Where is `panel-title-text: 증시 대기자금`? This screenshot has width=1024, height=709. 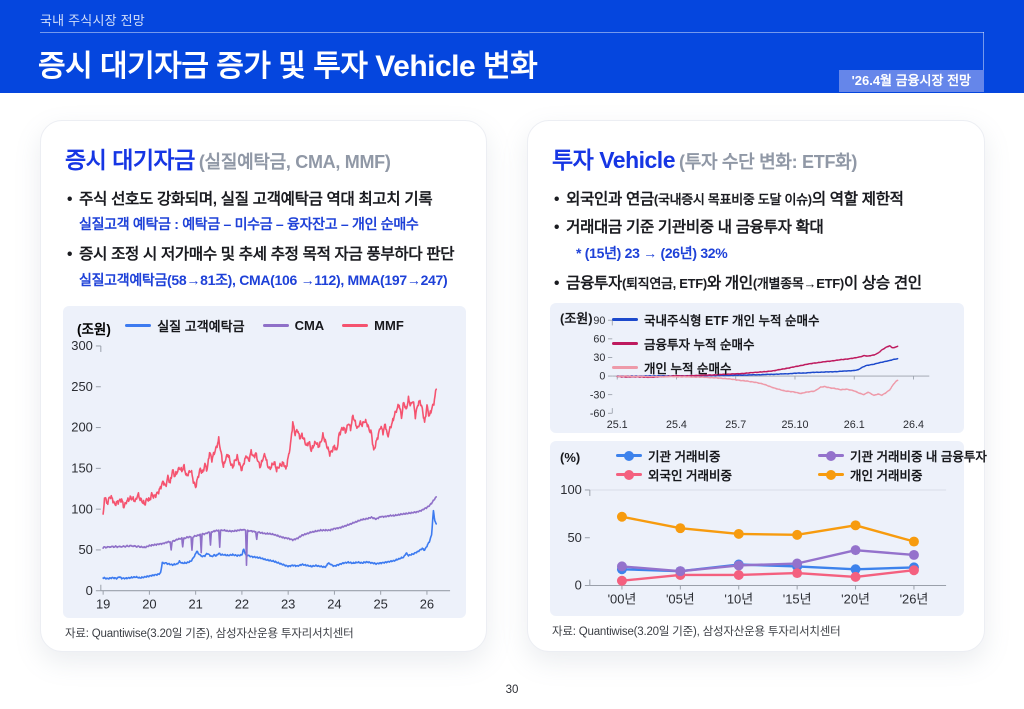 panel-title-text: 증시 대기자금 is located at coordinates (130, 160).